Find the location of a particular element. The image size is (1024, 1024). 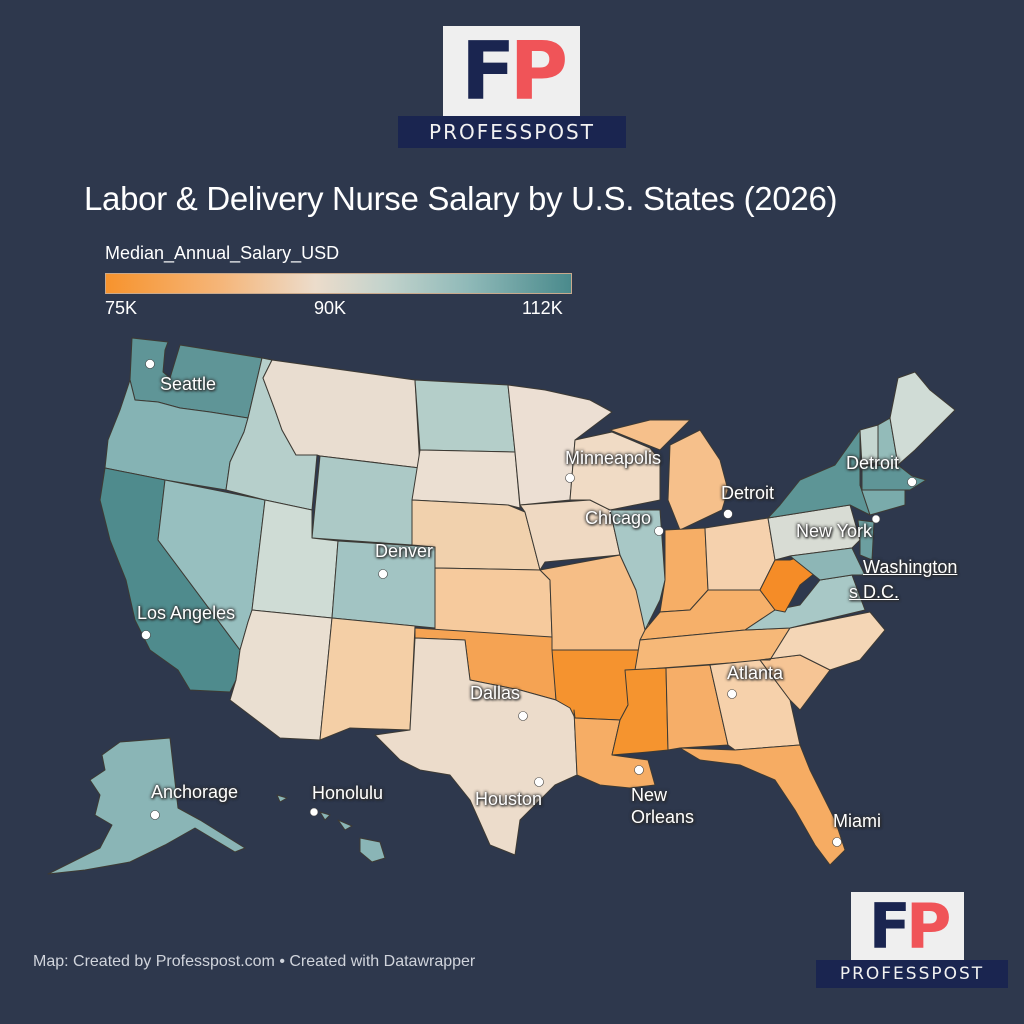

state-nc is located at coordinates (822, 641).